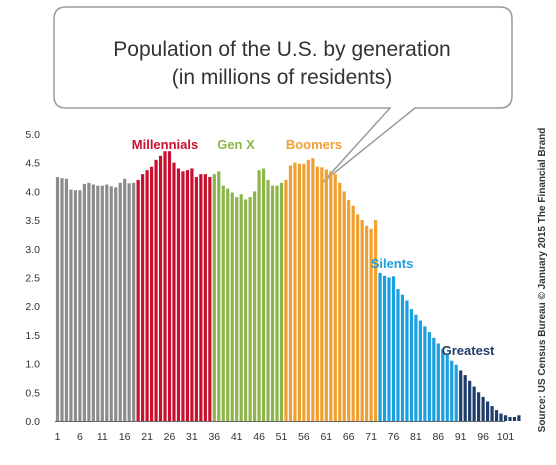 The image size is (556, 465). Describe the element at coordinates (32, 192) in the screenshot. I see `y-tick-label: 4.0` at that location.